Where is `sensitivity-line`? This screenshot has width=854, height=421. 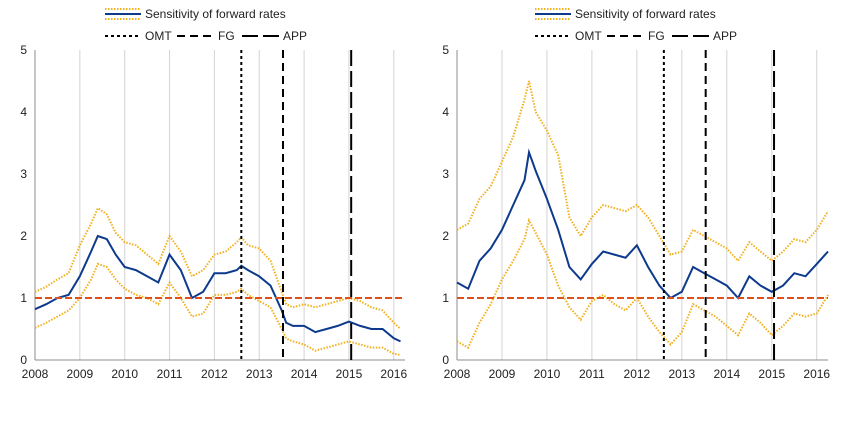
sensitivity-line is located at coordinates (217, 288).